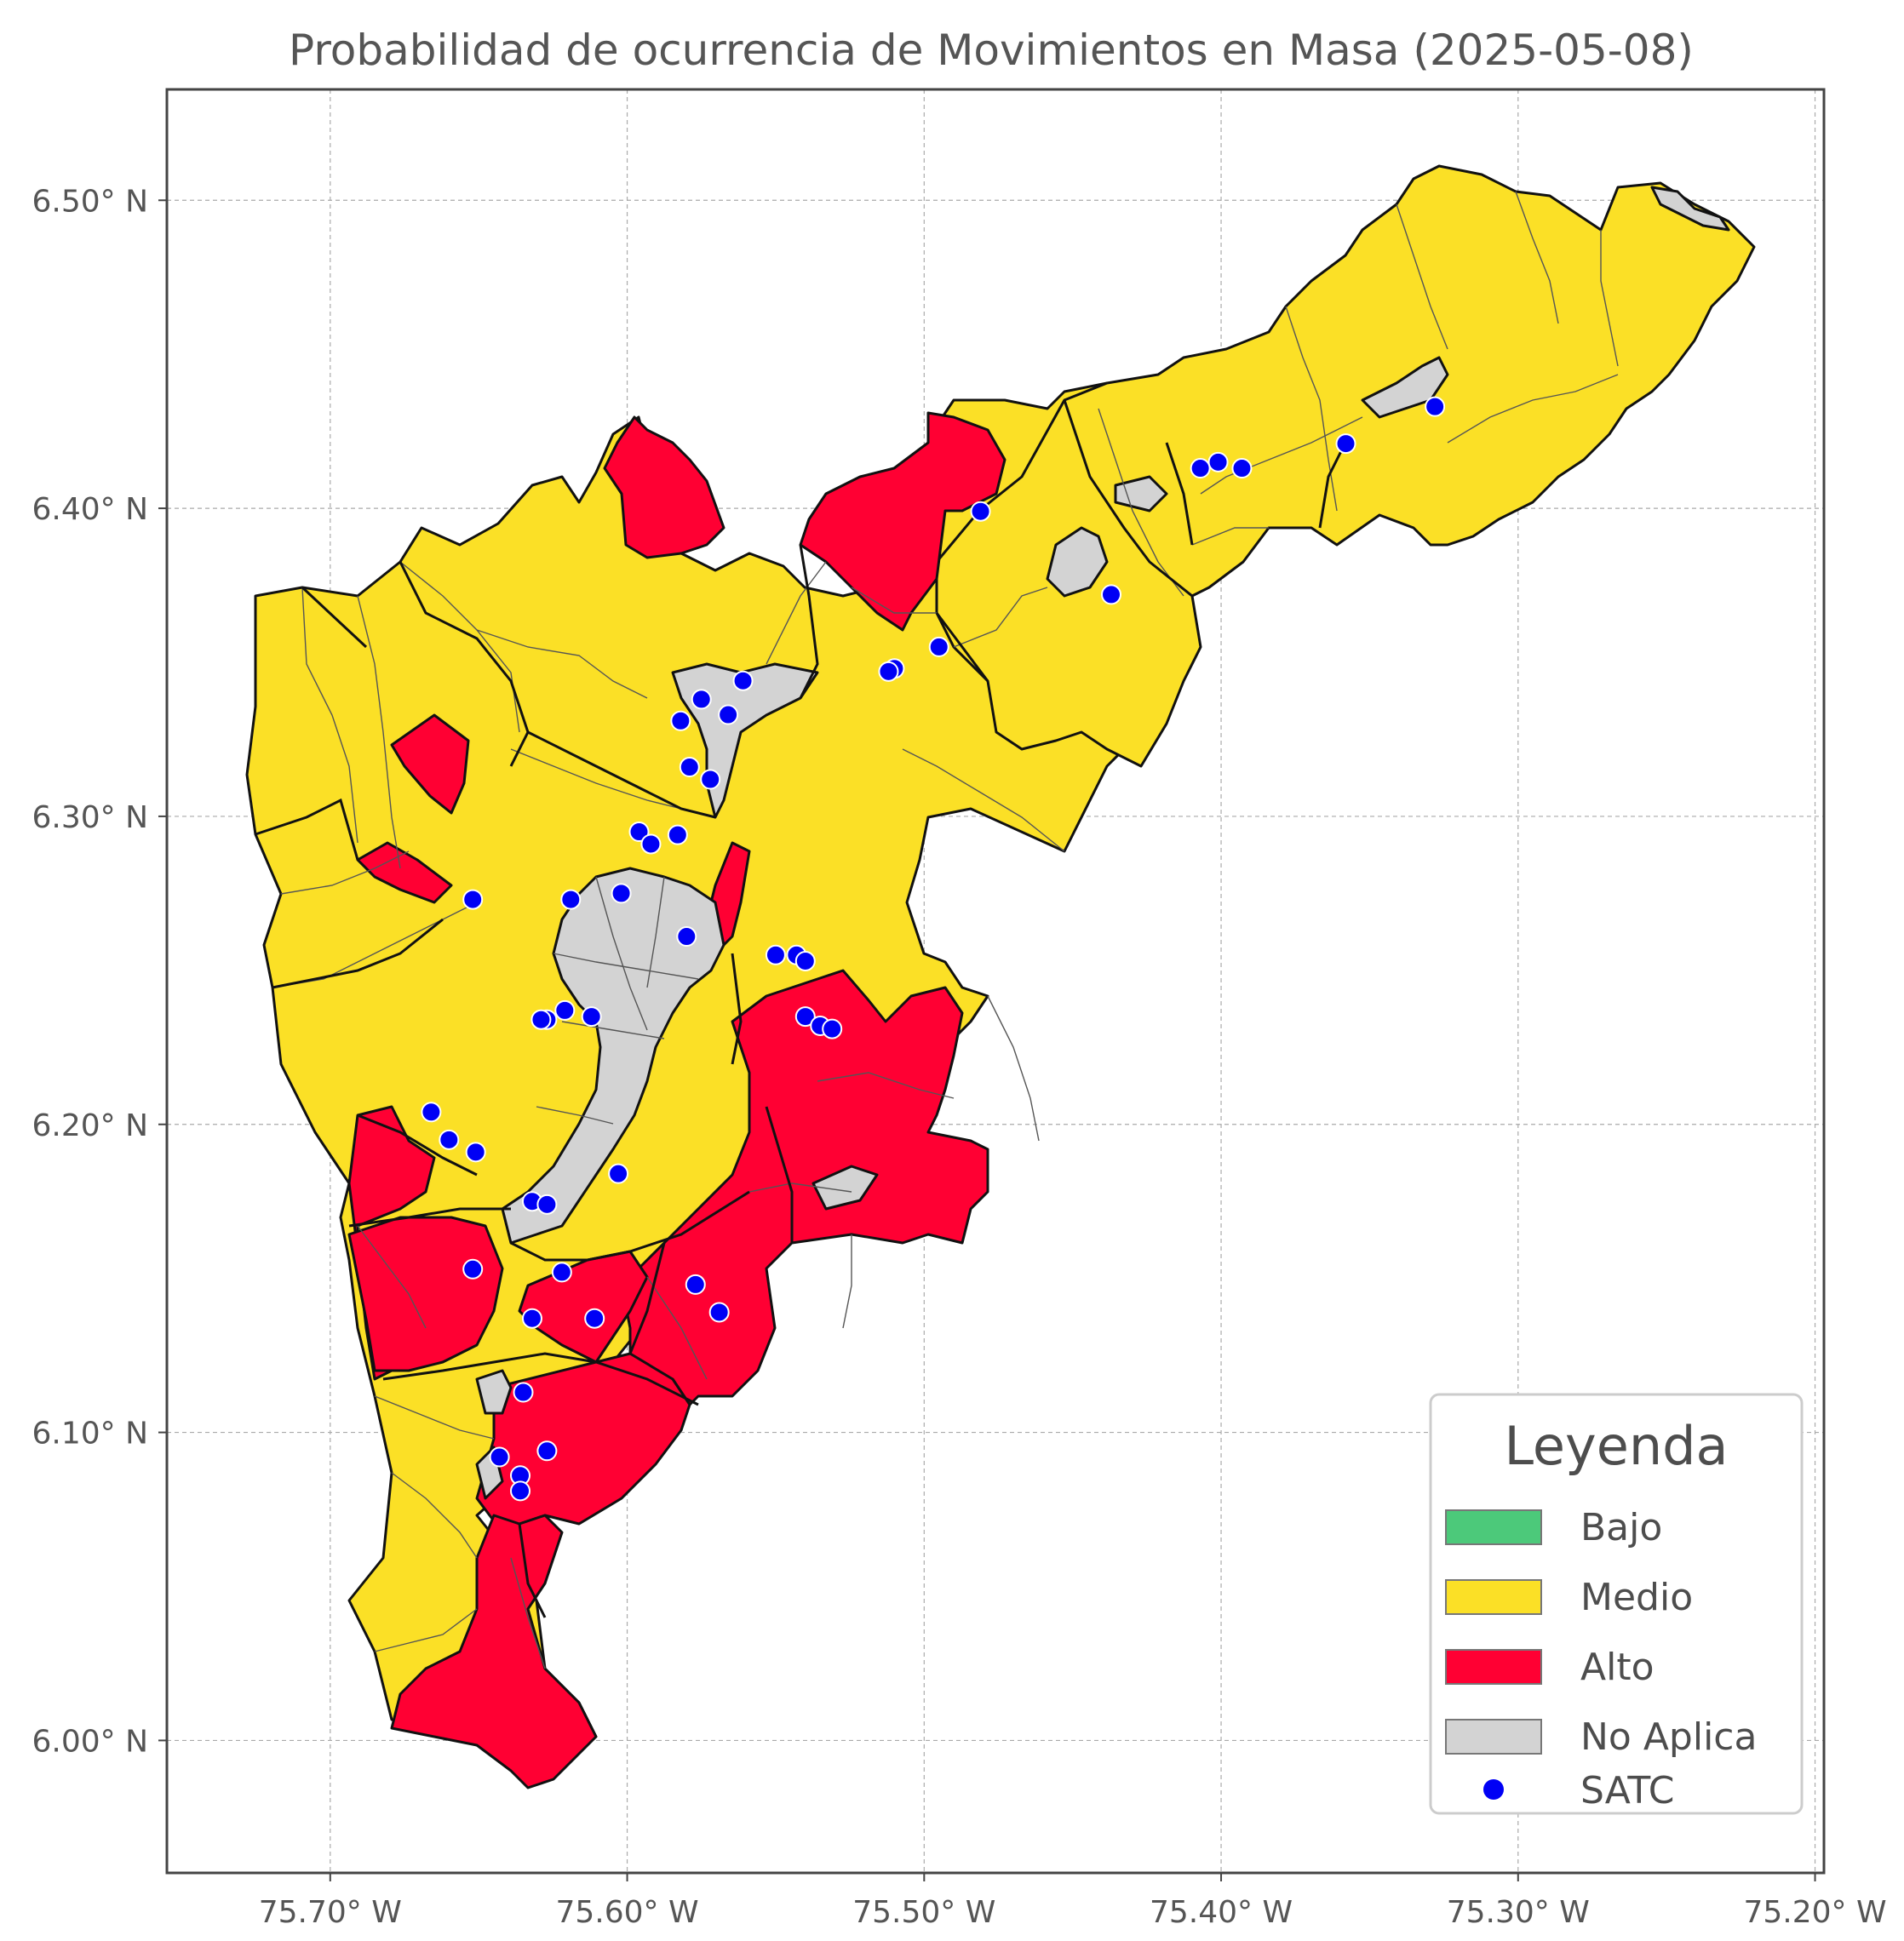 This screenshot has height=1941, width=1904. I want to click on y-tick-label: 6.20° N, so click(90, 1125).